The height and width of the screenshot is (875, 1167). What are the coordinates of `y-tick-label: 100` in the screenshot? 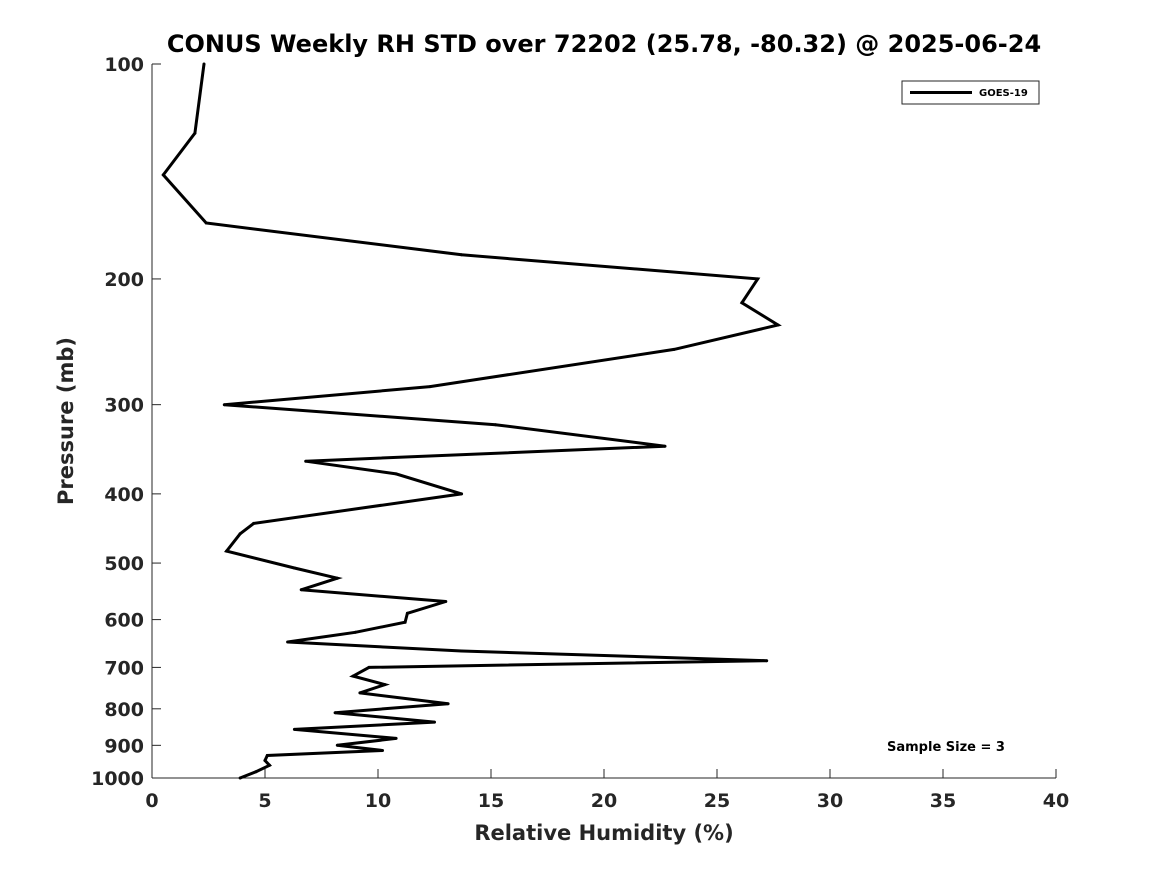 It's located at (124, 65).